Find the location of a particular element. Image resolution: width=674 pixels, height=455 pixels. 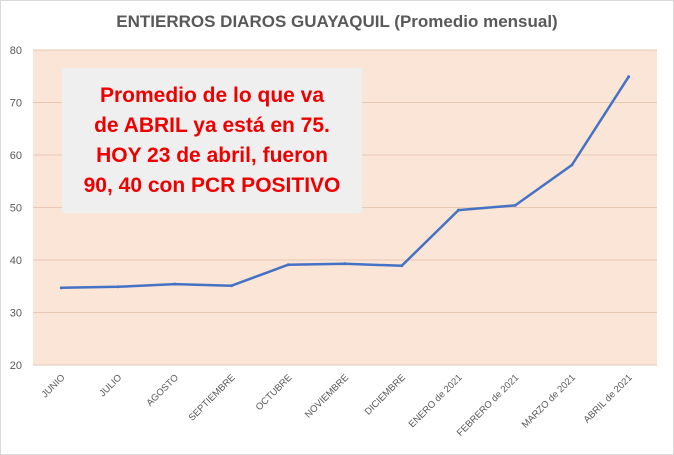

y-tick-label: 80 is located at coordinates (16, 51).